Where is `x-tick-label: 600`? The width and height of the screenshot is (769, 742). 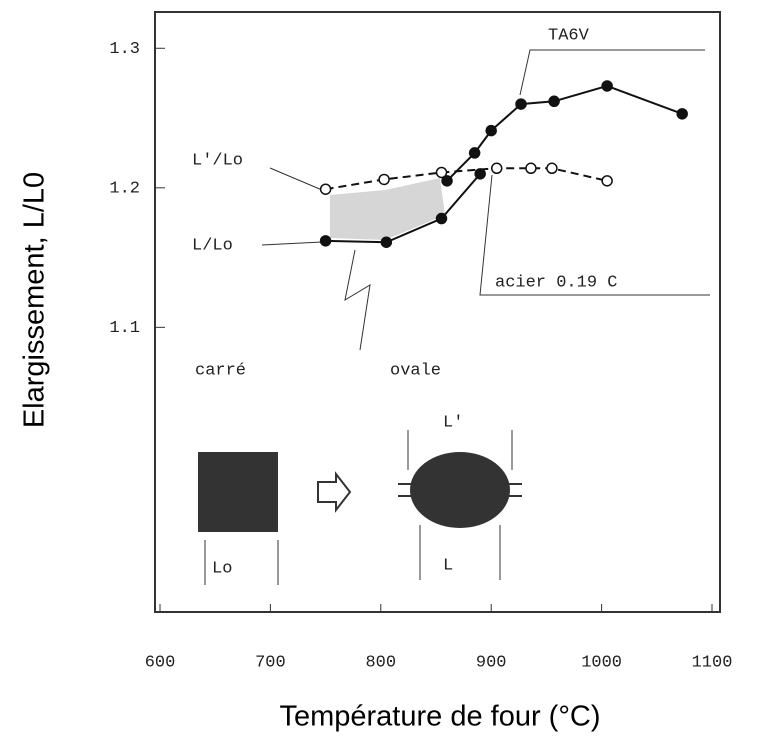 x-tick-label: 600 is located at coordinates (160, 662).